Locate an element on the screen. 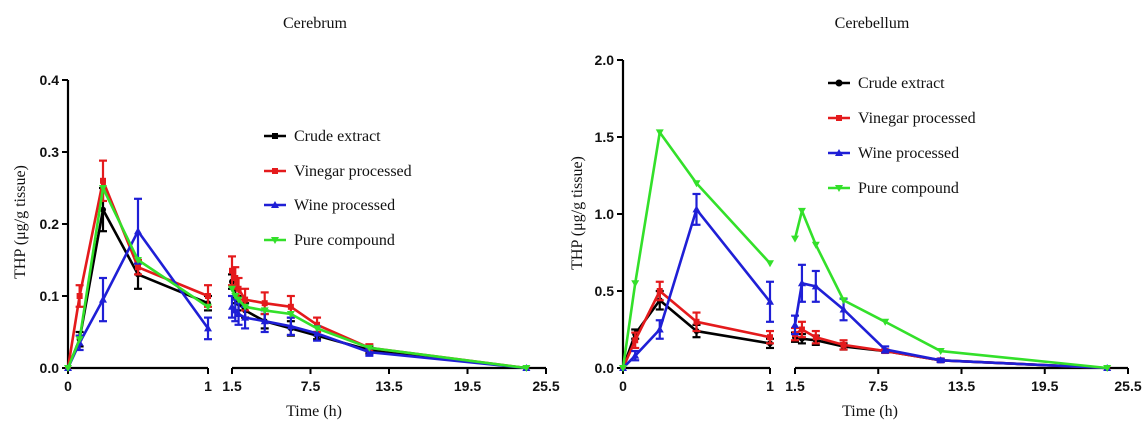  legend-marker-wine is located at coordinates (275, 204).